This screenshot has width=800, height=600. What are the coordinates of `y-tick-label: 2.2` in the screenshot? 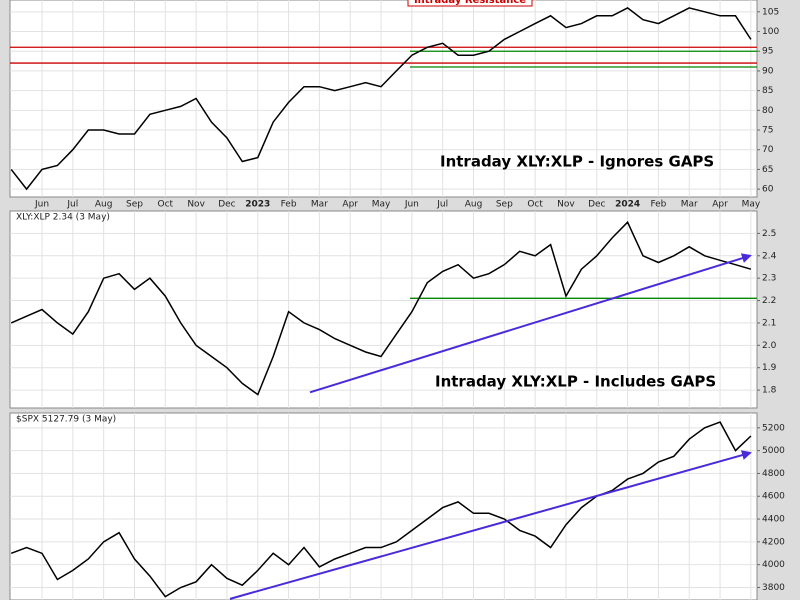 It's located at (769, 301).